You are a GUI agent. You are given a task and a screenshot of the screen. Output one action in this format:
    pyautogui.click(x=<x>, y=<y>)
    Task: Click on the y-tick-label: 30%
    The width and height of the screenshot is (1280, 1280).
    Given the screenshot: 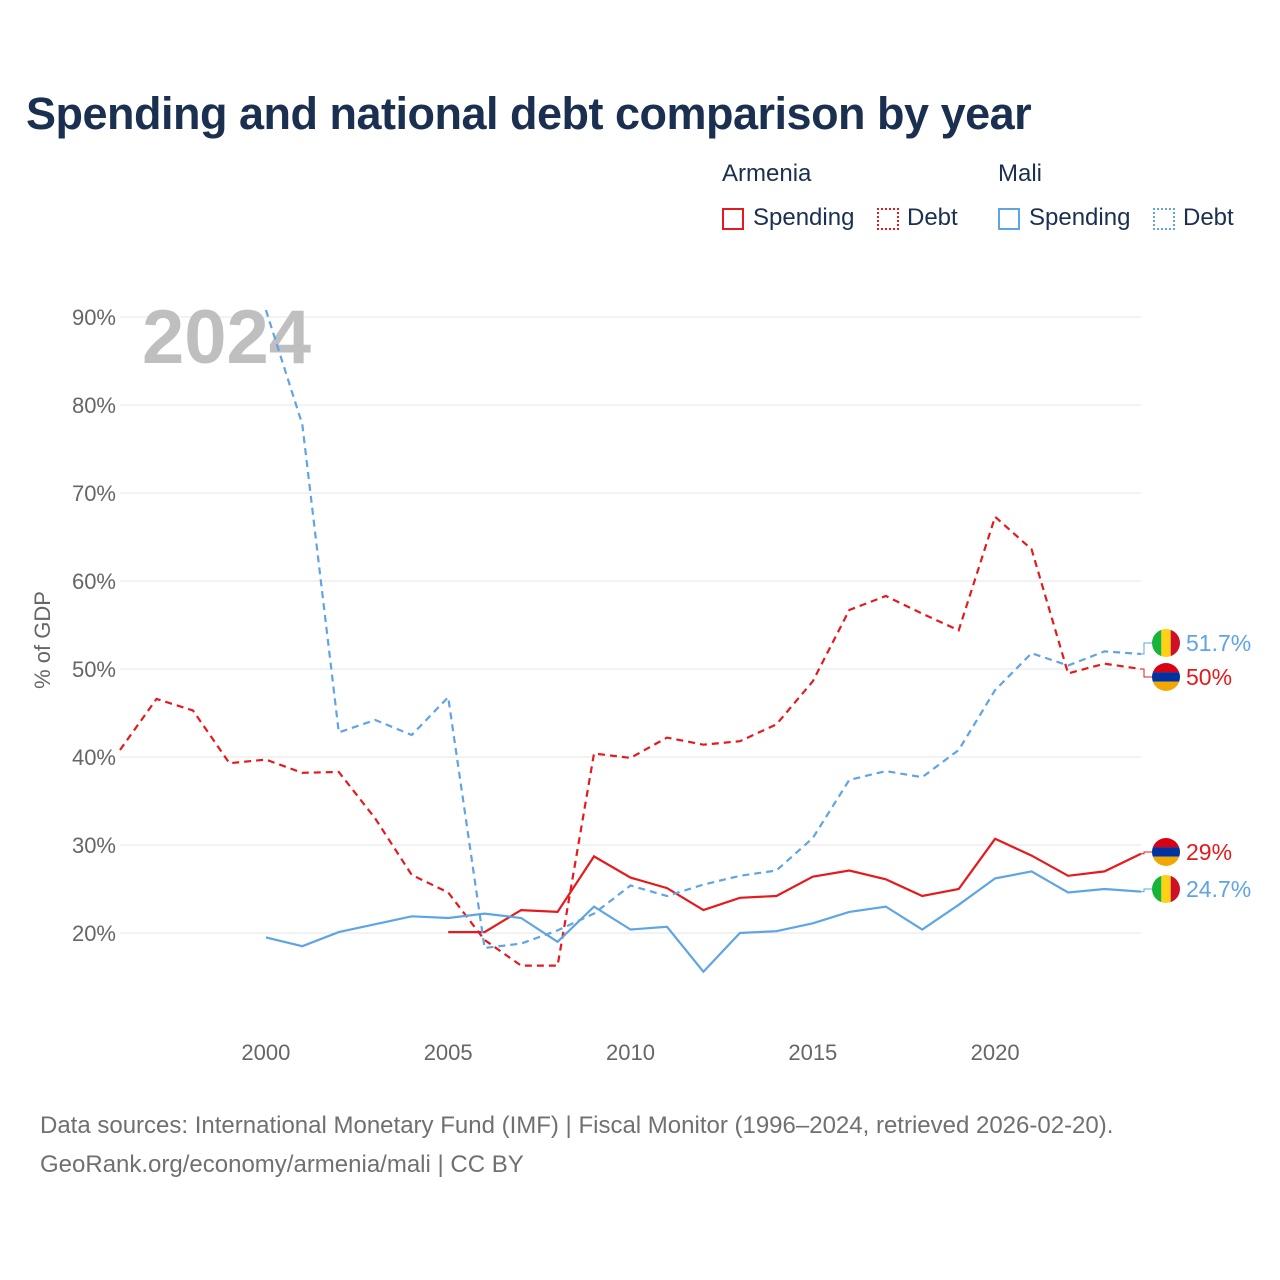 What is the action you would take?
    pyautogui.click(x=94, y=845)
    